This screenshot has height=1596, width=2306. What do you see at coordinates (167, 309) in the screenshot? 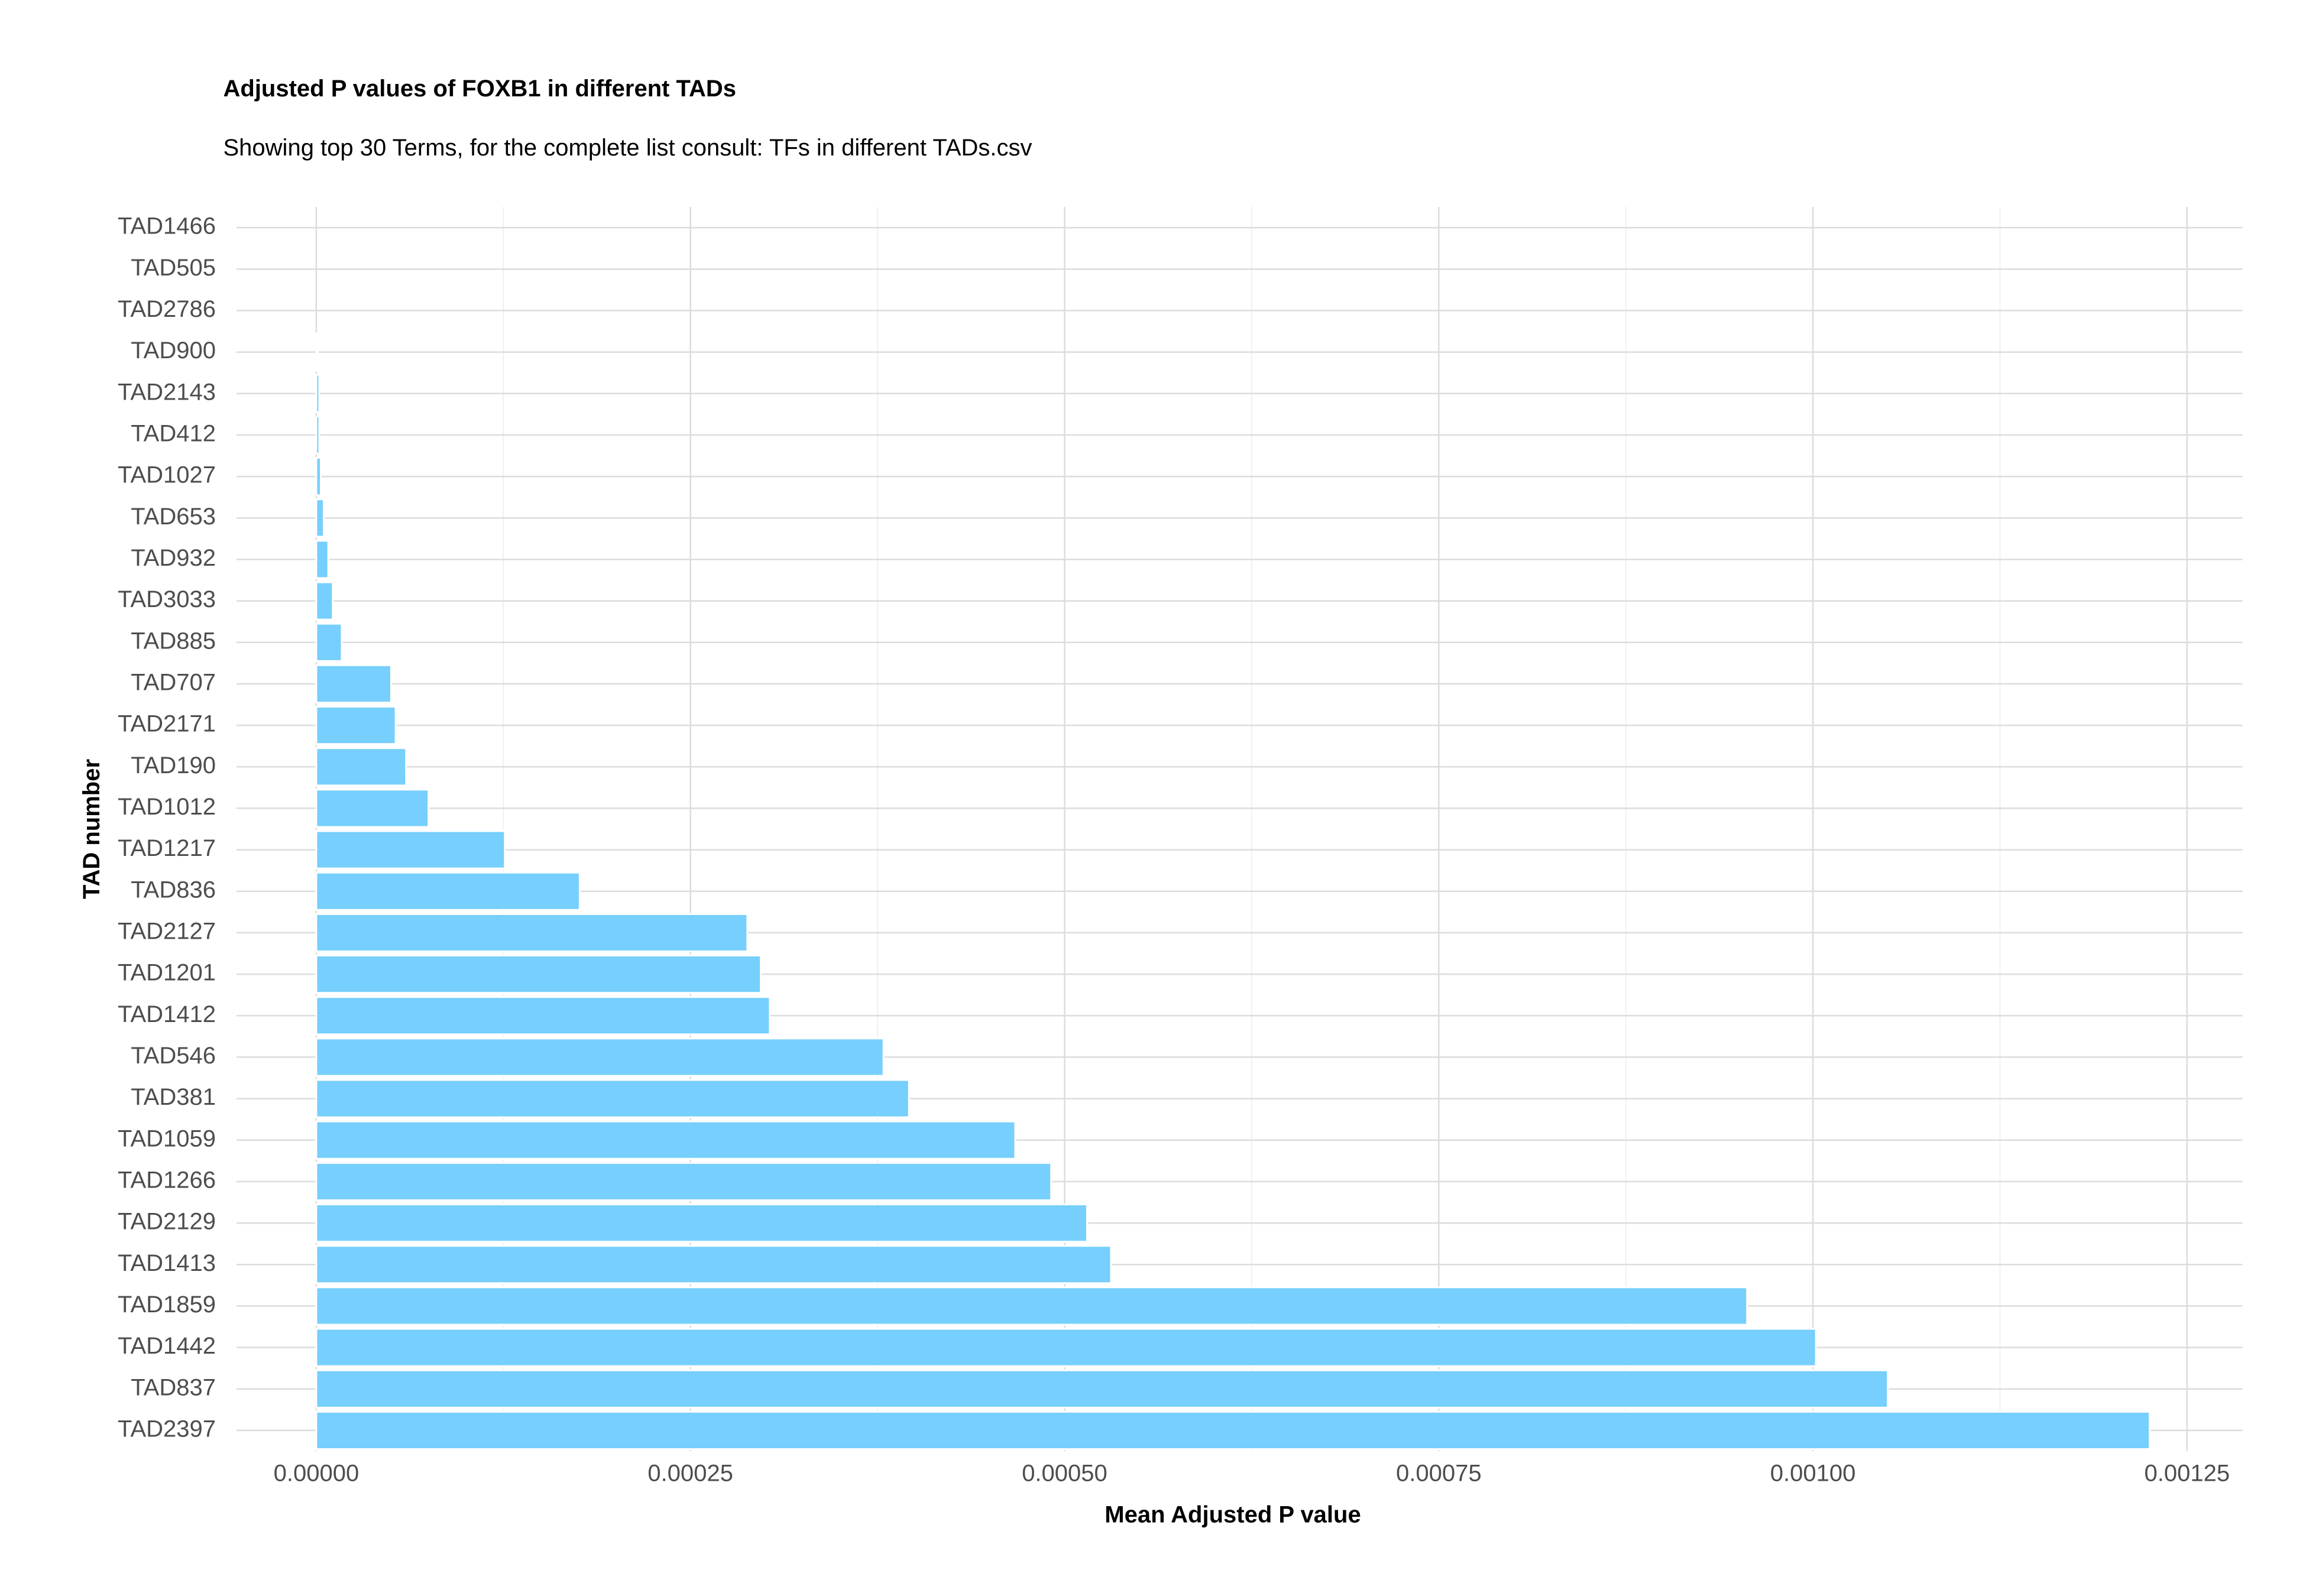
I see `y-tick-label: TAD2786` at bounding box center [167, 309].